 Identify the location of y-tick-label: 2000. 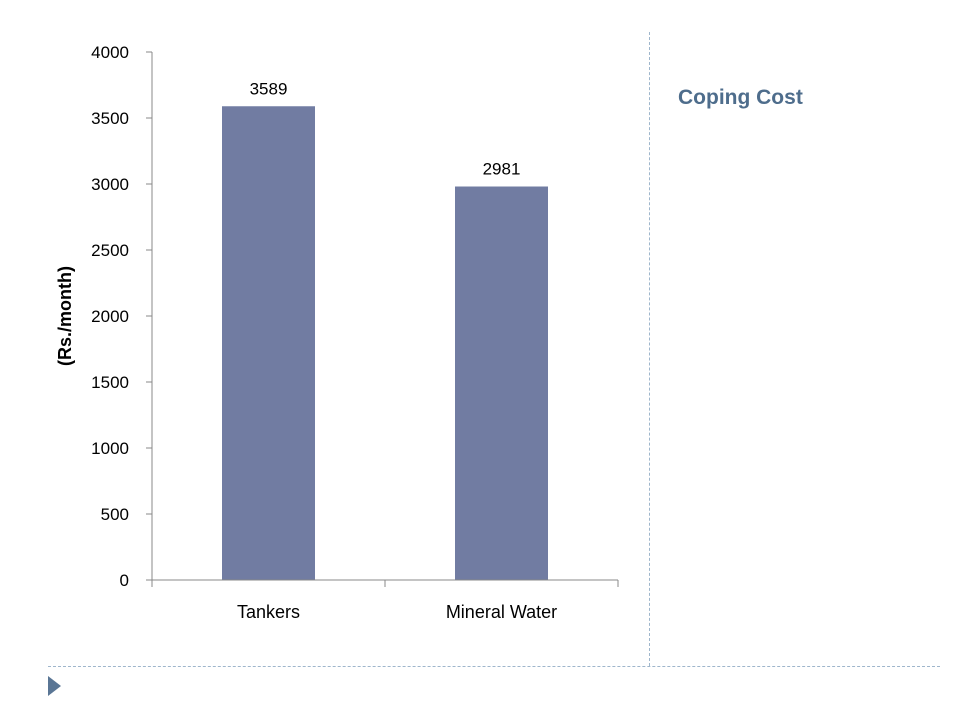
(110, 316).